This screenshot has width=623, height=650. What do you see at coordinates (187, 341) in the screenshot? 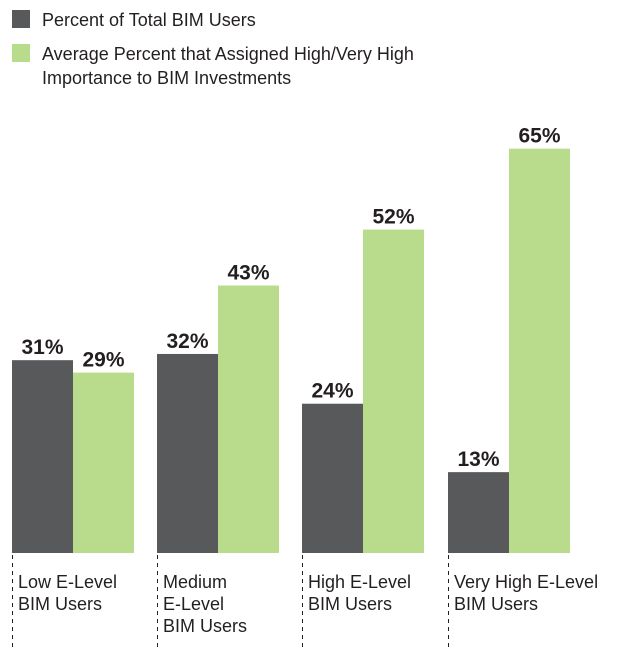
I see `data-label-total-1: 32%` at bounding box center [187, 341].